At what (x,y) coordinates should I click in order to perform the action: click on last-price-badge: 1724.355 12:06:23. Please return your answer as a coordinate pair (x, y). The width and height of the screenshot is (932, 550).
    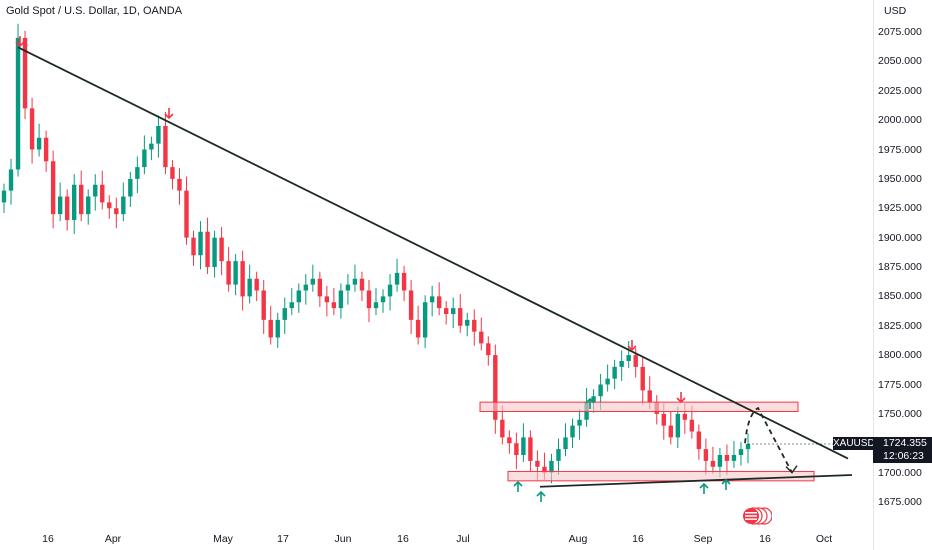
    Looking at the image, I should click on (902, 450).